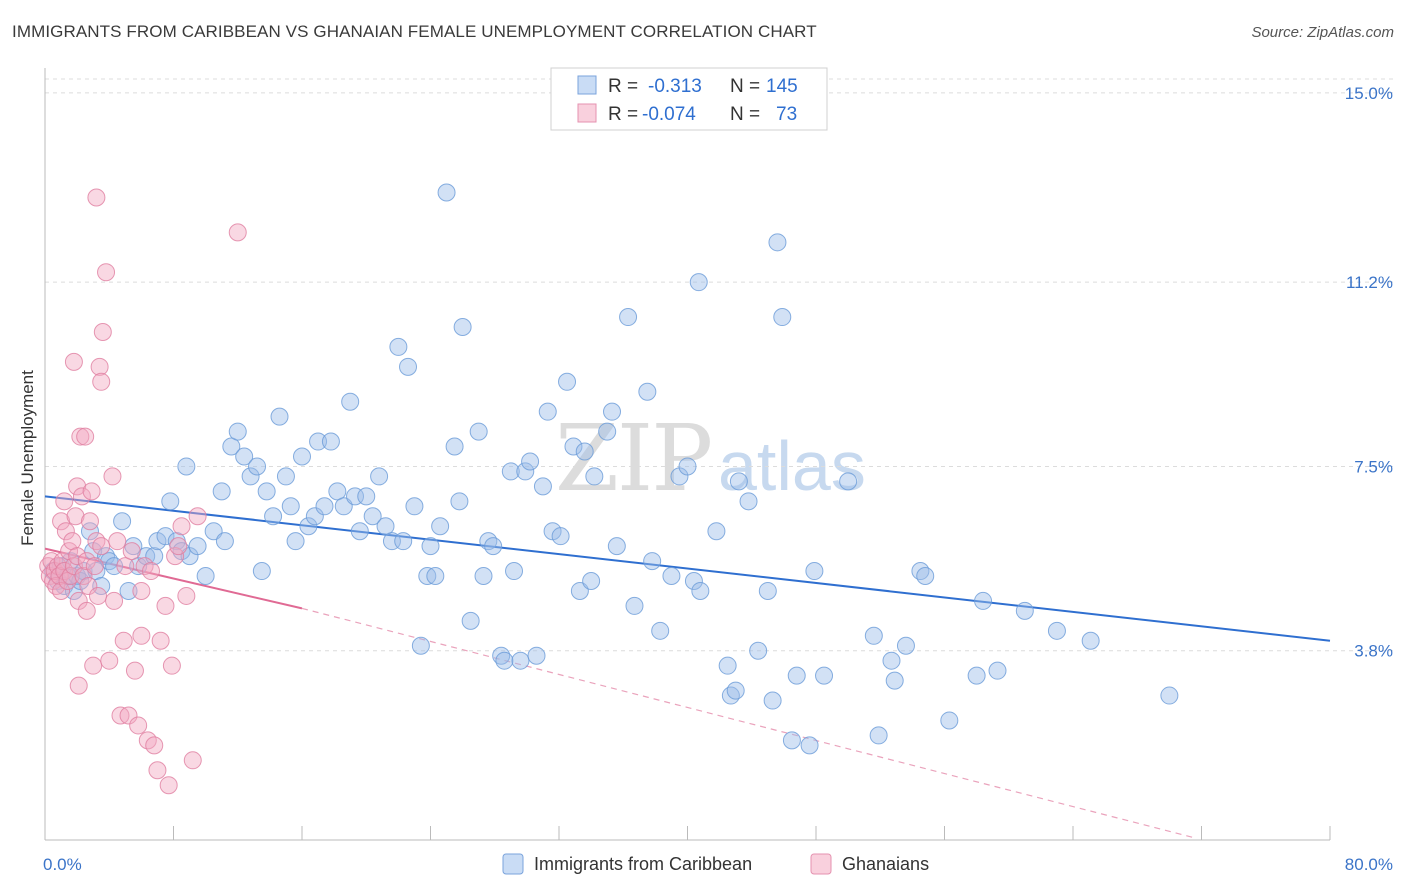 The width and height of the screenshot is (1406, 892). What do you see at coordinates (1373, 466) in the screenshot?
I see `y-tick-label-1: 7.5%` at bounding box center [1373, 466].